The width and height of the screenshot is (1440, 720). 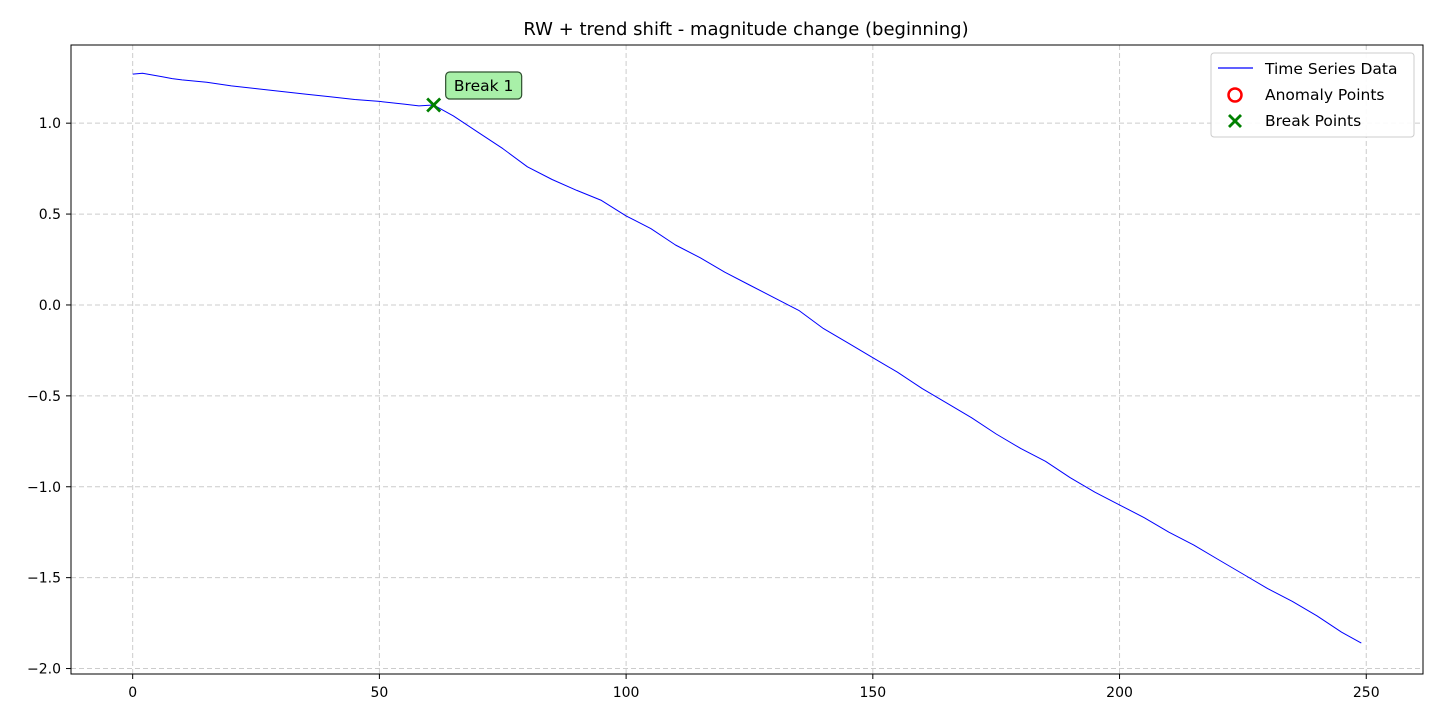 I want to click on y-tick-label: −0.5, so click(x=44, y=397).